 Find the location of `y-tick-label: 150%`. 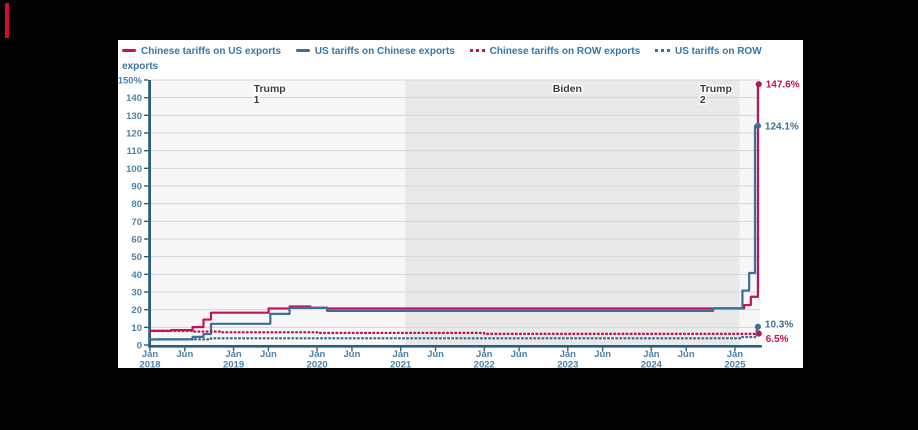

y-tick-label: 150% is located at coordinates (130, 81).